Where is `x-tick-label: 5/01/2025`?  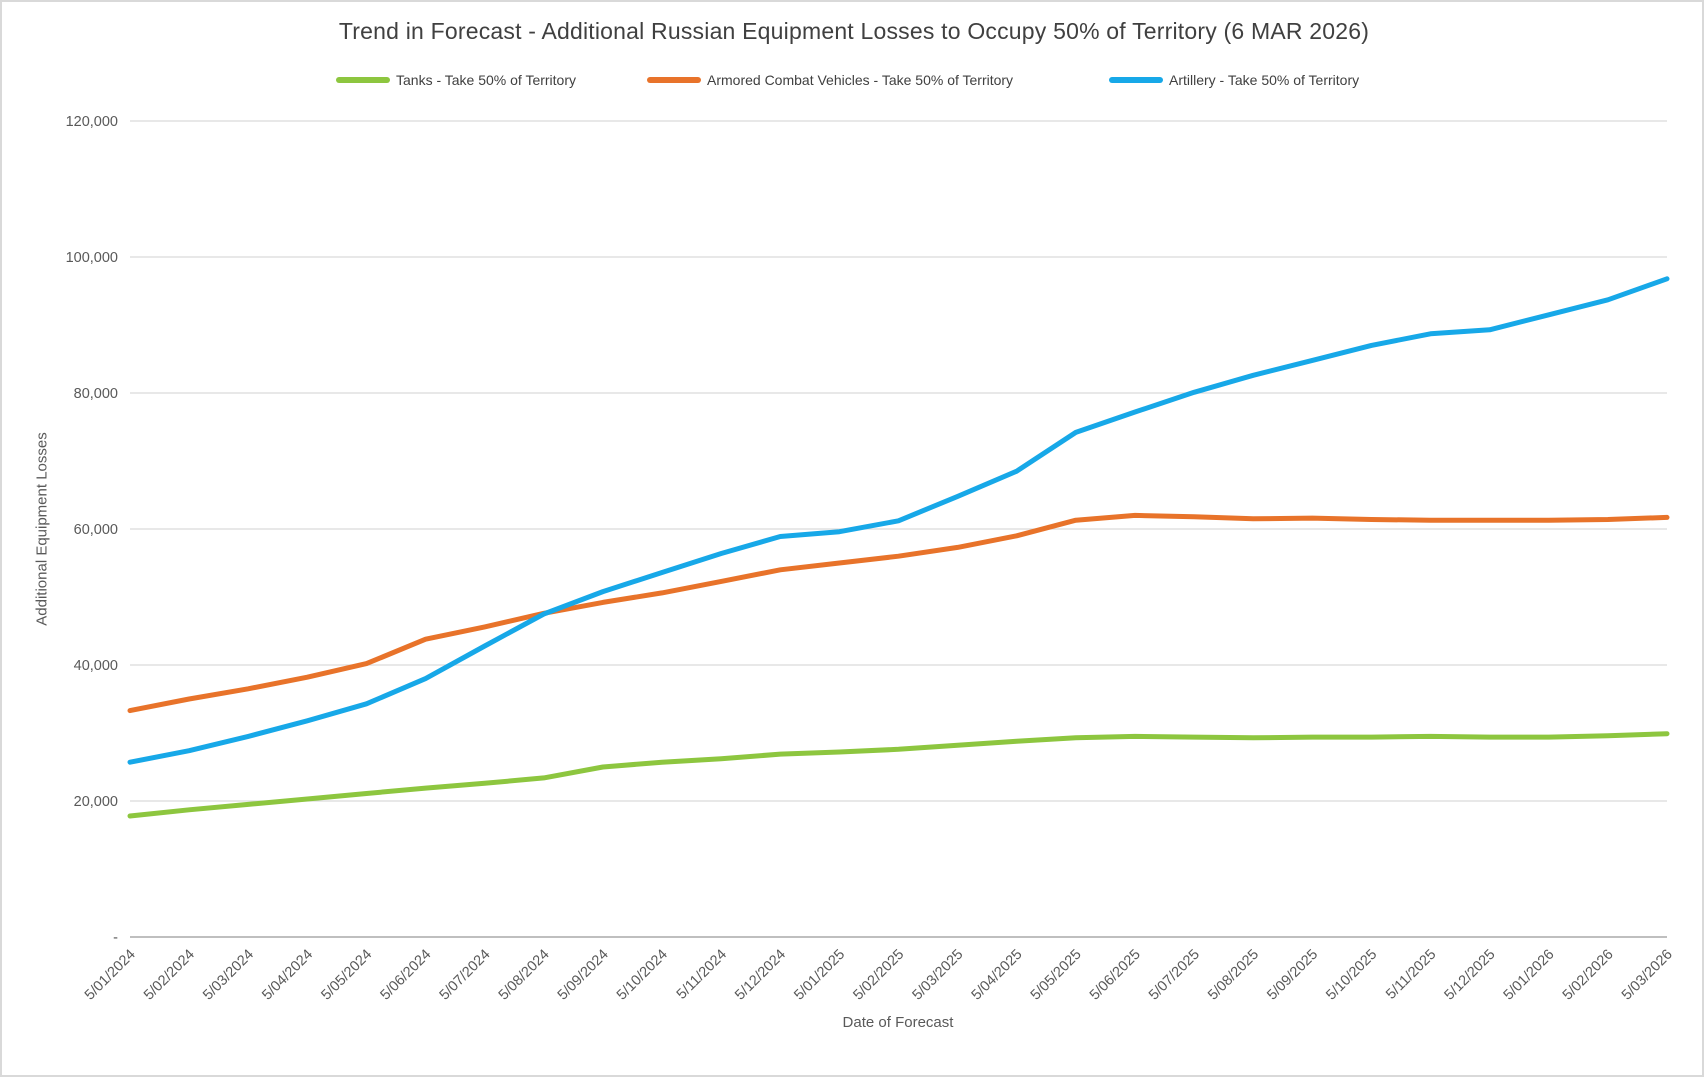
x-tick-label: 5/01/2025 is located at coordinates (819, 975).